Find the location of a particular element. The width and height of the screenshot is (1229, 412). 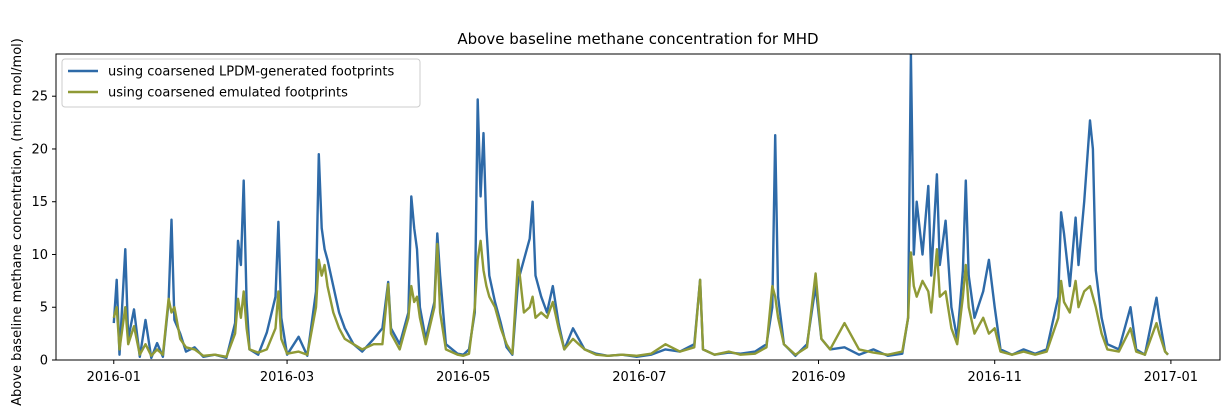

legend-label-2: using coarsened emulated footprints is located at coordinates (228, 93).